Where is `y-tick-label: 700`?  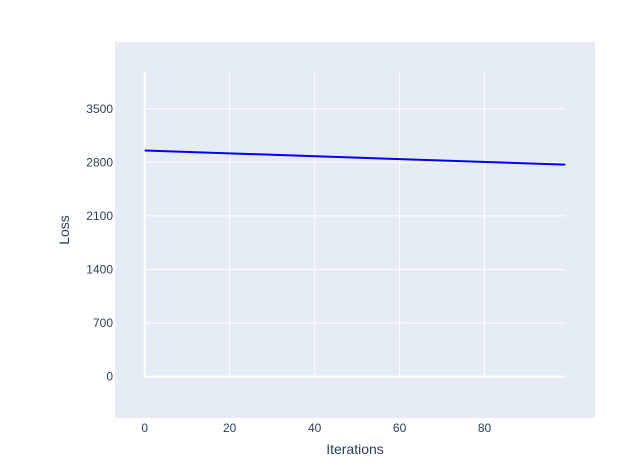 y-tick-label: 700 is located at coordinates (103, 323).